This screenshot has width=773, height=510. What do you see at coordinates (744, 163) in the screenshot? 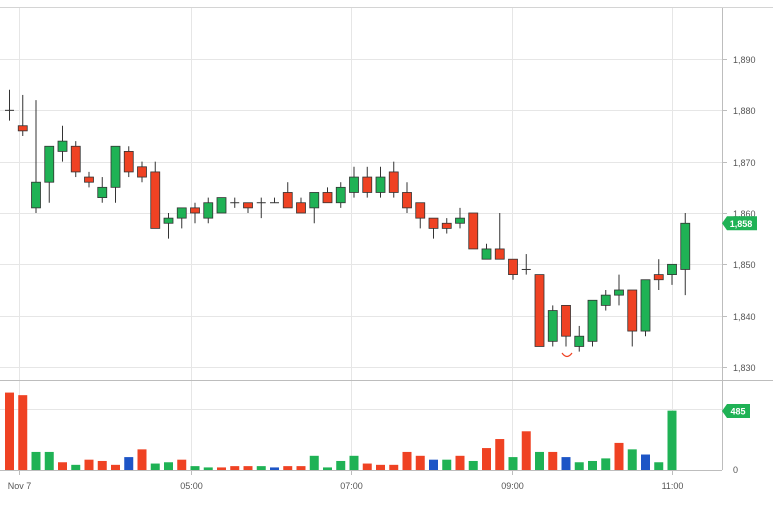
I see `price-tick-label: 1,870` at bounding box center [744, 163].